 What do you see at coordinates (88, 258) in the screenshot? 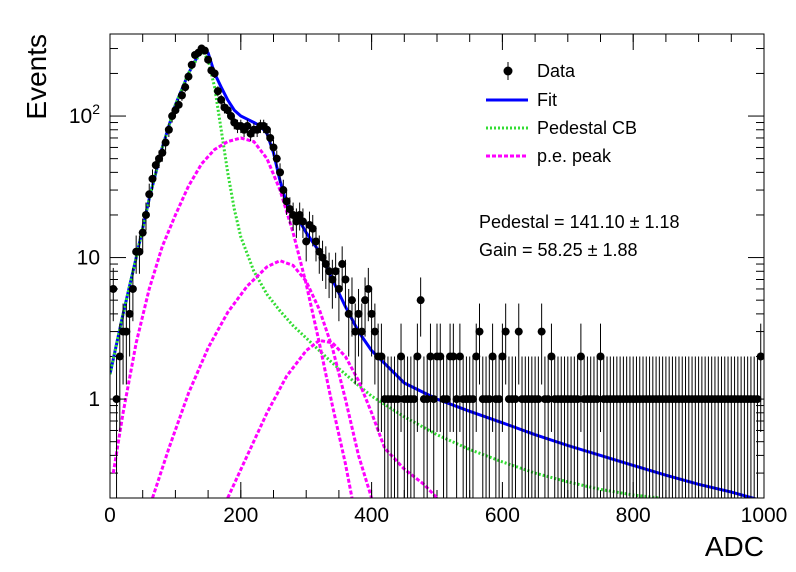
I see `y-tick-label: 10` at bounding box center [88, 258].